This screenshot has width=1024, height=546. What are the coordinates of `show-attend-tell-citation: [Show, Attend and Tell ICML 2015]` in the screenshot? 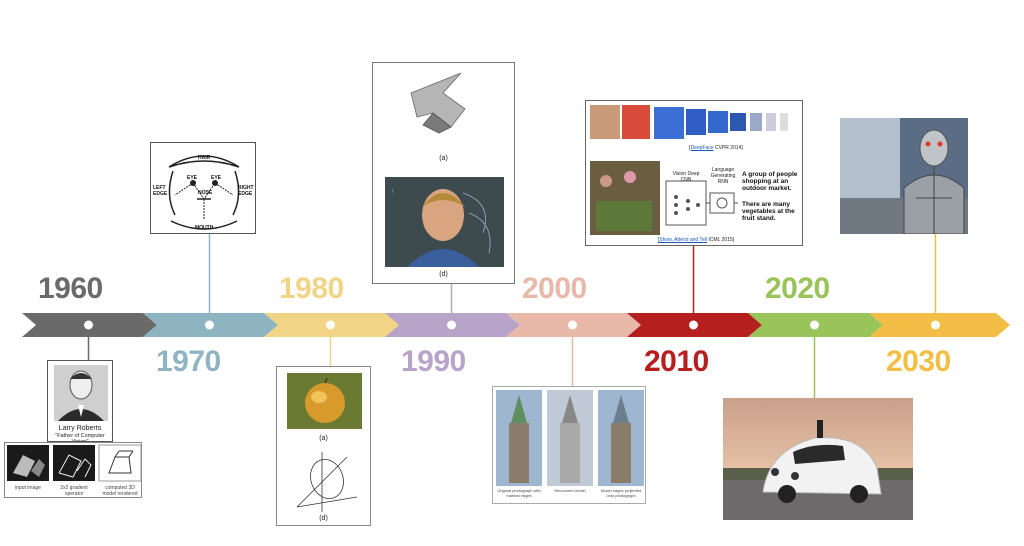 It's located at (696, 240).